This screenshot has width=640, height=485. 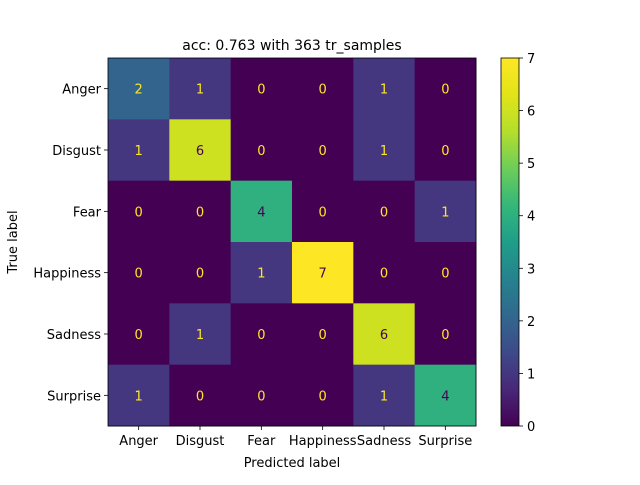 I want to click on x-tick-label: Fear, so click(x=261, y=441).